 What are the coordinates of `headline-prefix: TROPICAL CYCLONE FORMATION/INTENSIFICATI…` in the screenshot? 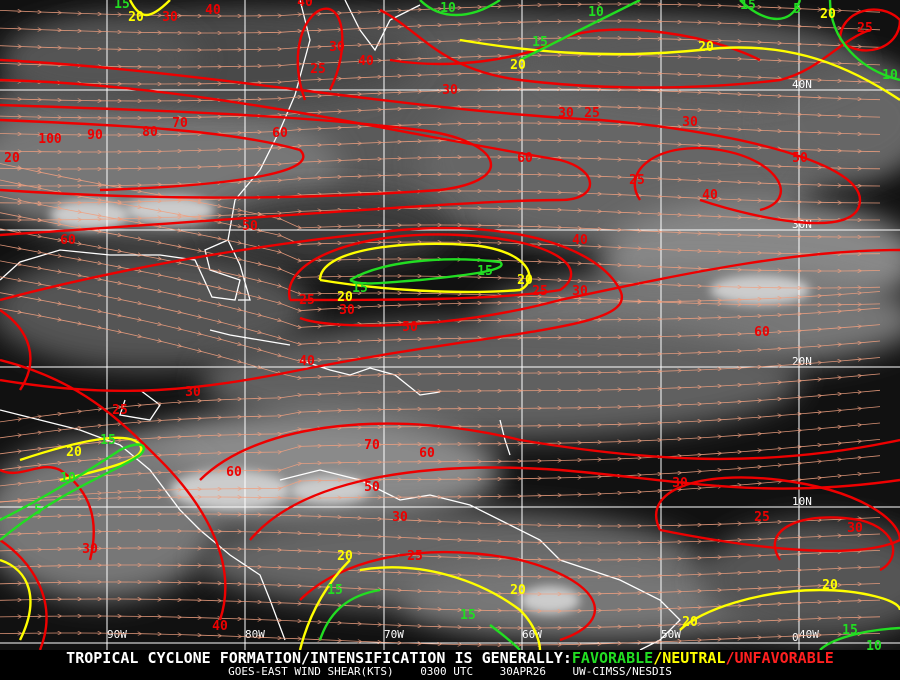 It's located at (319, 658).